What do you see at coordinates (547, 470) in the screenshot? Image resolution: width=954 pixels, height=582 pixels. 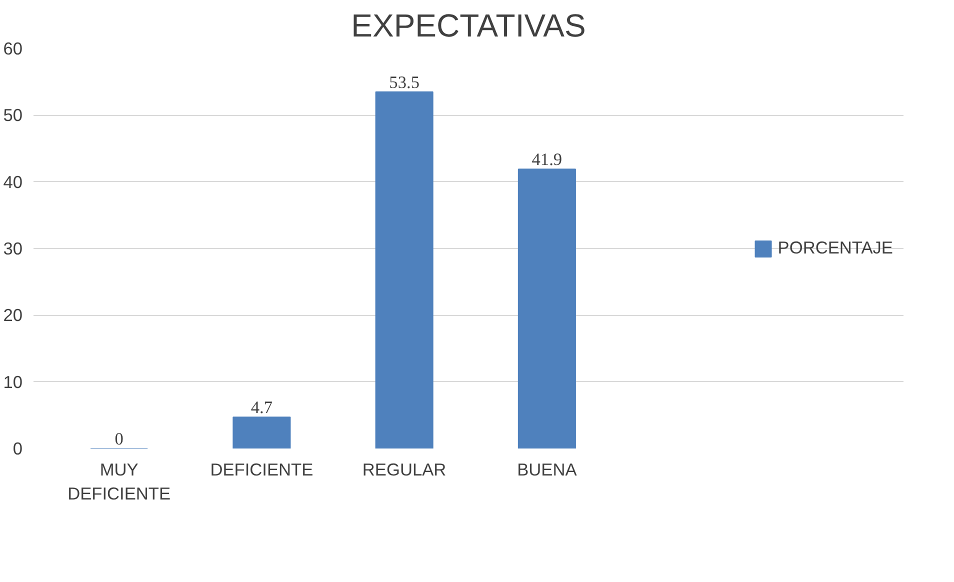 I see `x-tick-label: BUENA` at bounding box center [547, 470].